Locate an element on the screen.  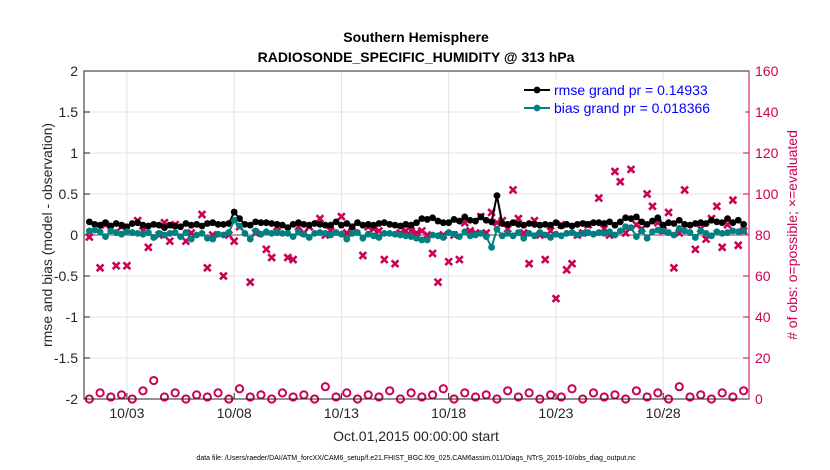
series-lines is located at coordinates (416, 221).